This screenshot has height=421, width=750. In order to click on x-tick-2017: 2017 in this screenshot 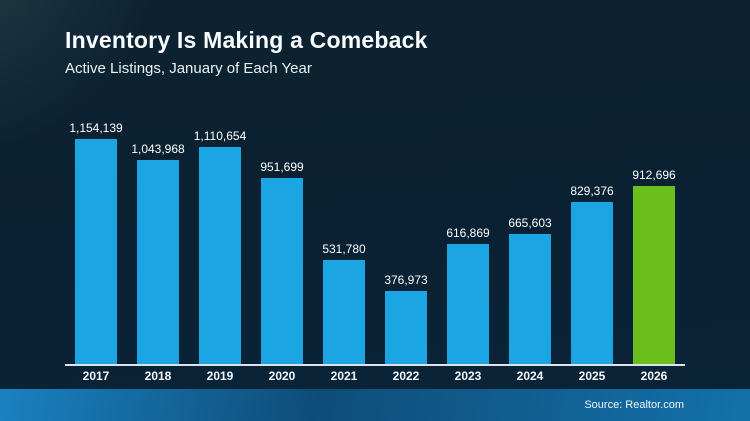, I will do `click(96, 376)`.